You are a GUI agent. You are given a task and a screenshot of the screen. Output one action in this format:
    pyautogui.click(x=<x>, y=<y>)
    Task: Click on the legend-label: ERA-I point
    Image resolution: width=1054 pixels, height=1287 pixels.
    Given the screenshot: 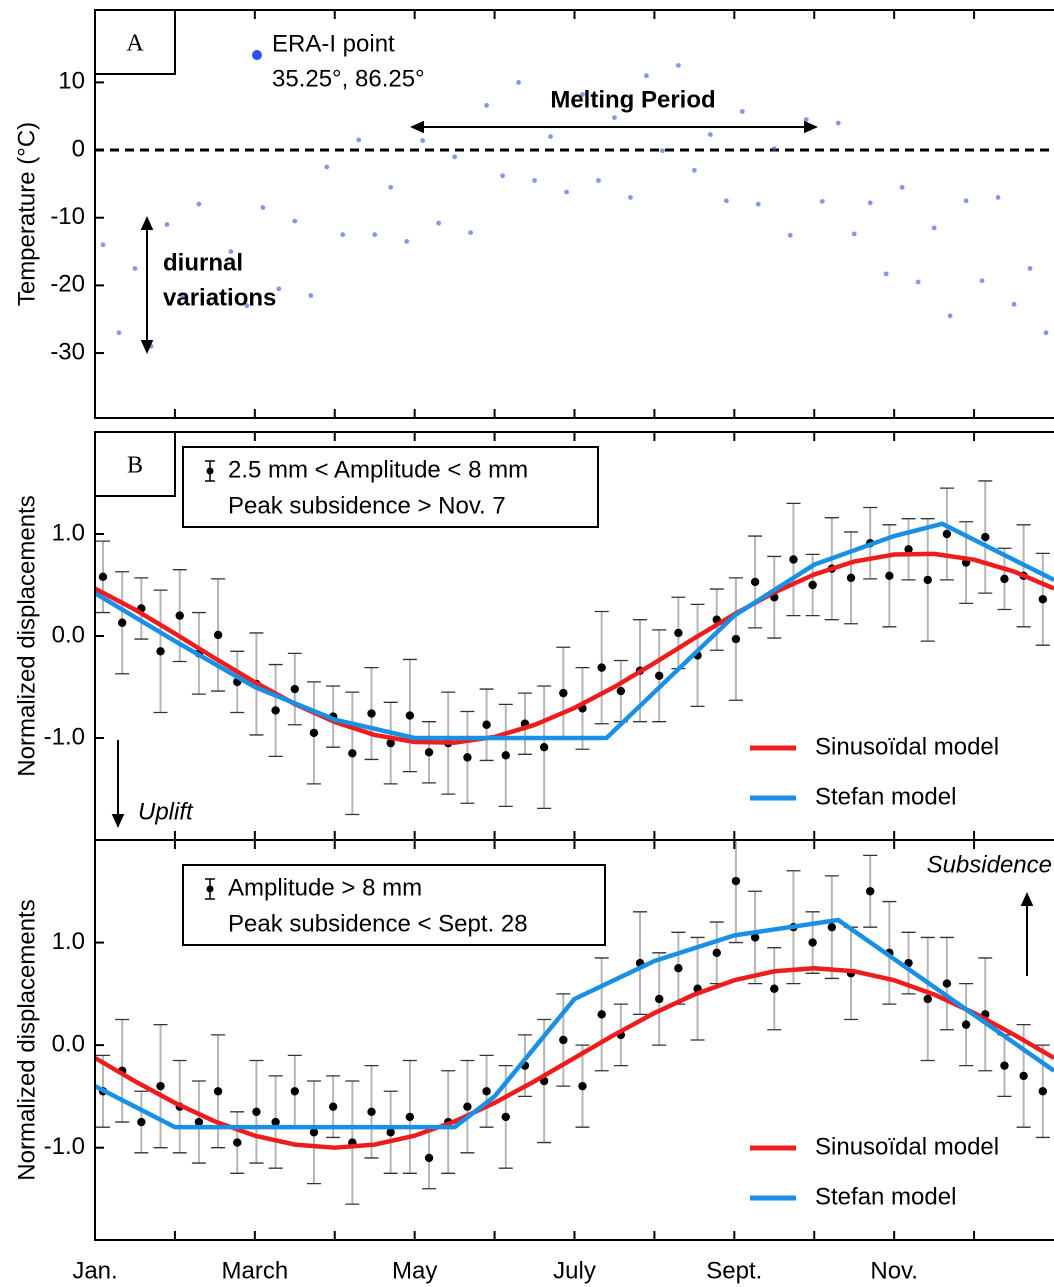 What is the action you would take?
    pyautogui.click(x=333, y=43)
    